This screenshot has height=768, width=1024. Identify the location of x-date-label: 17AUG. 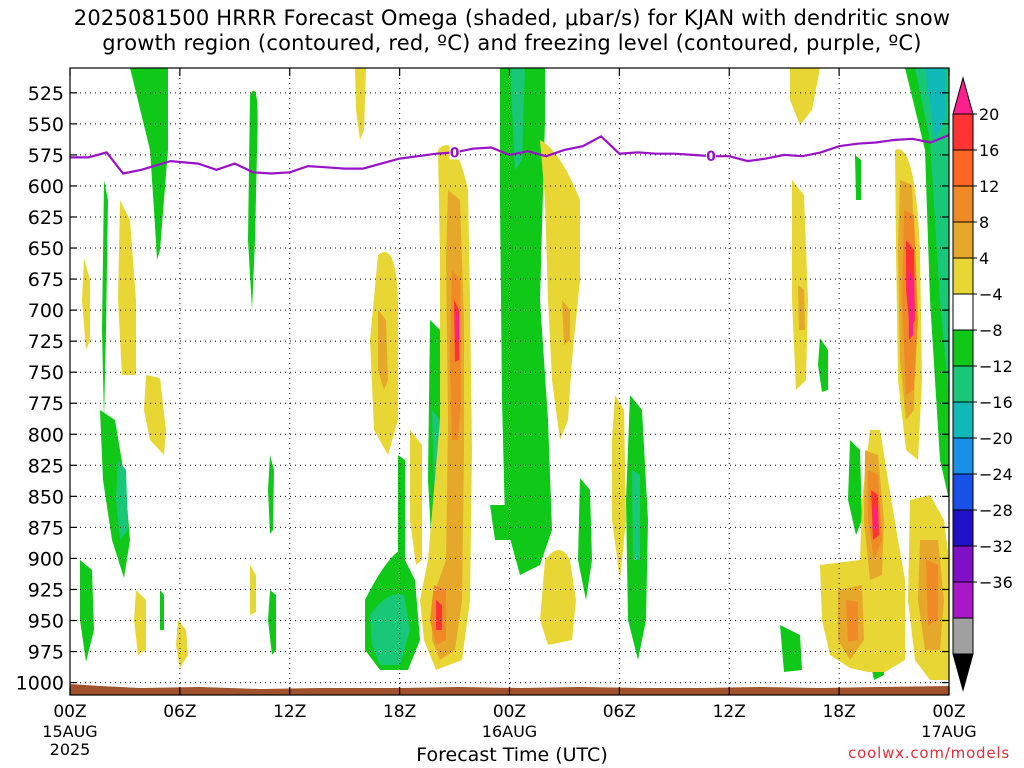
(948, 731).